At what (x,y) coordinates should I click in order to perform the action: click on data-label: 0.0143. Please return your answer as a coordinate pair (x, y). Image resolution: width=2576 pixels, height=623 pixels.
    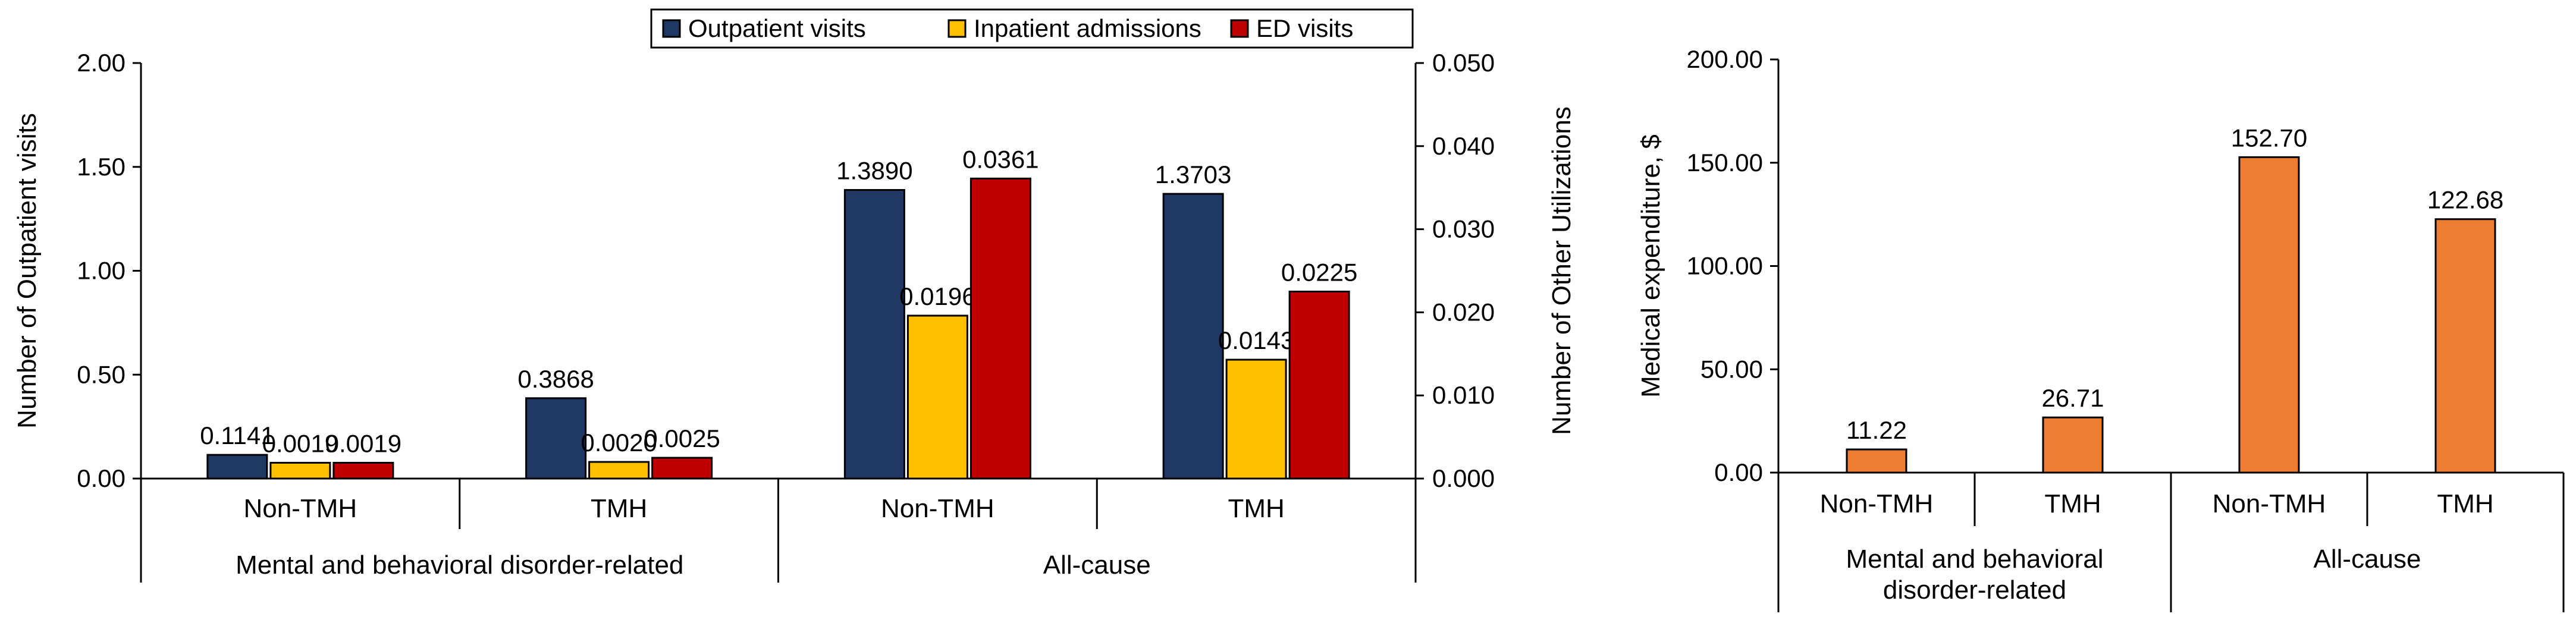
    Looking at the image, I should click on (1256, 340).